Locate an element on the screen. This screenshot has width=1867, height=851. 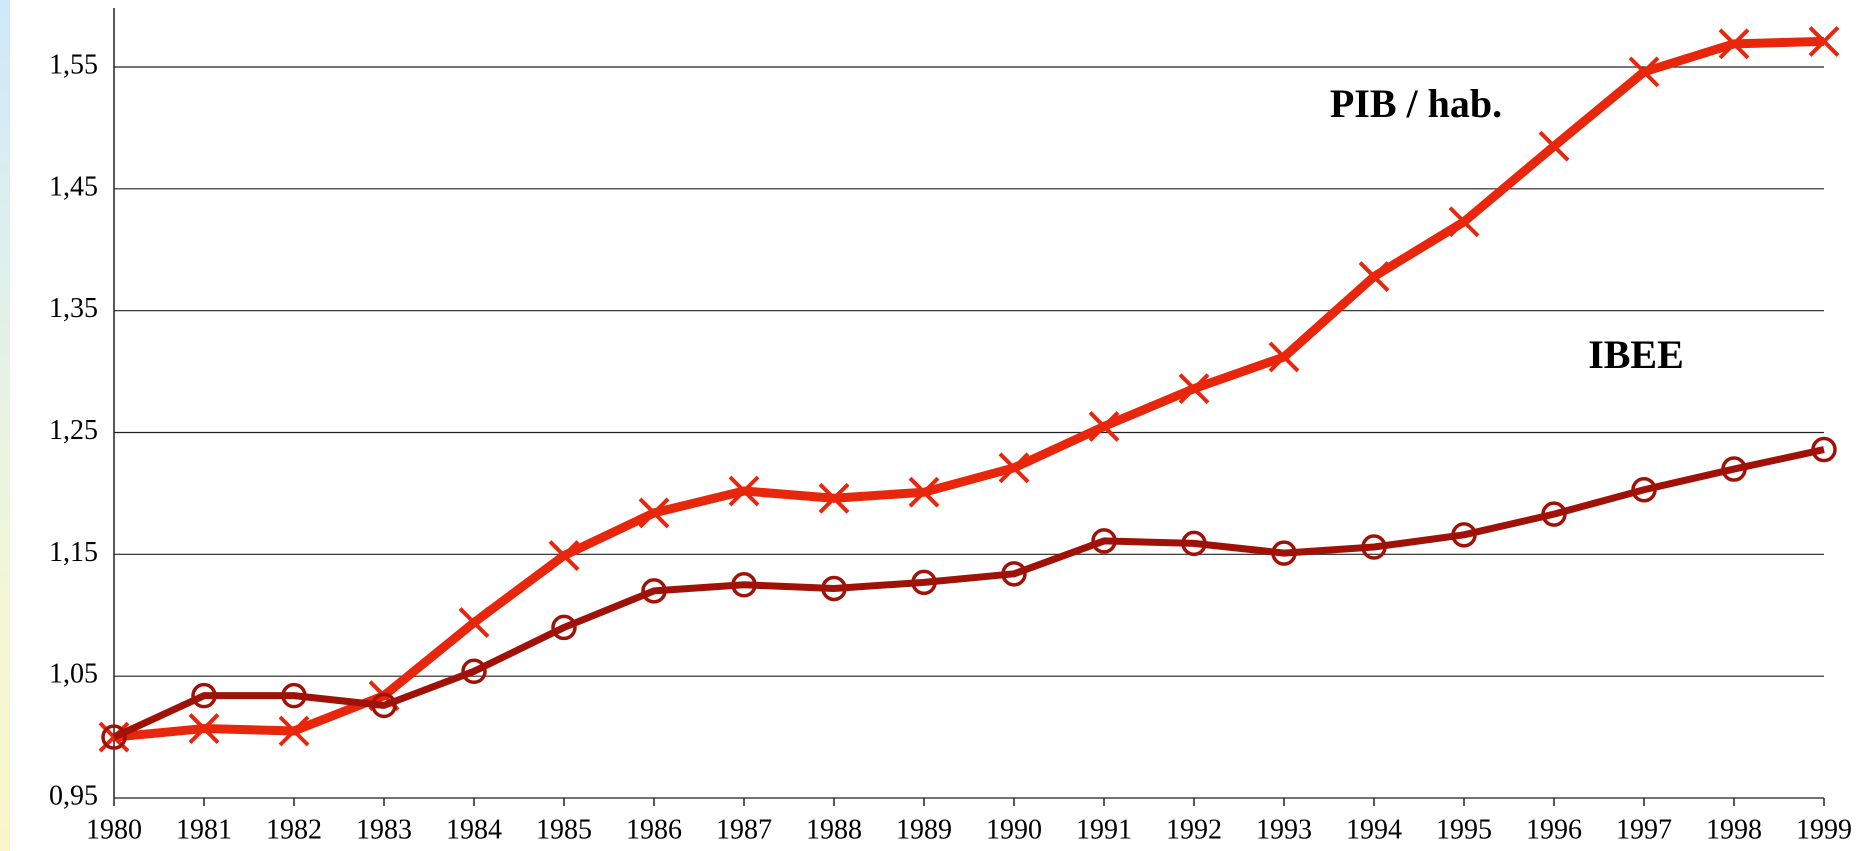
y-tick-label: 1,15 is located at coordinates (73, 552).